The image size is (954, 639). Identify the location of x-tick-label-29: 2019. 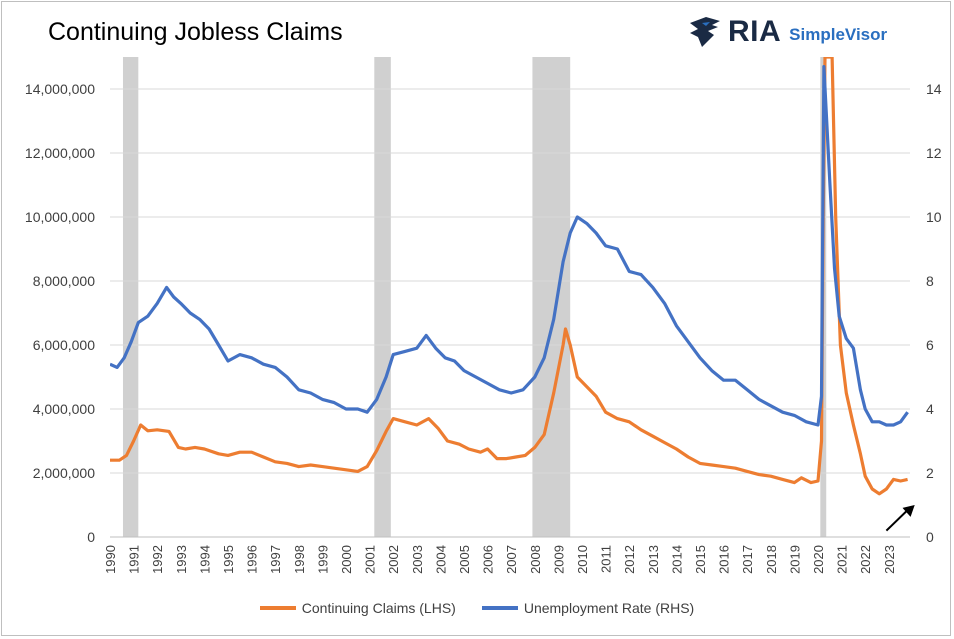
(794, 559).